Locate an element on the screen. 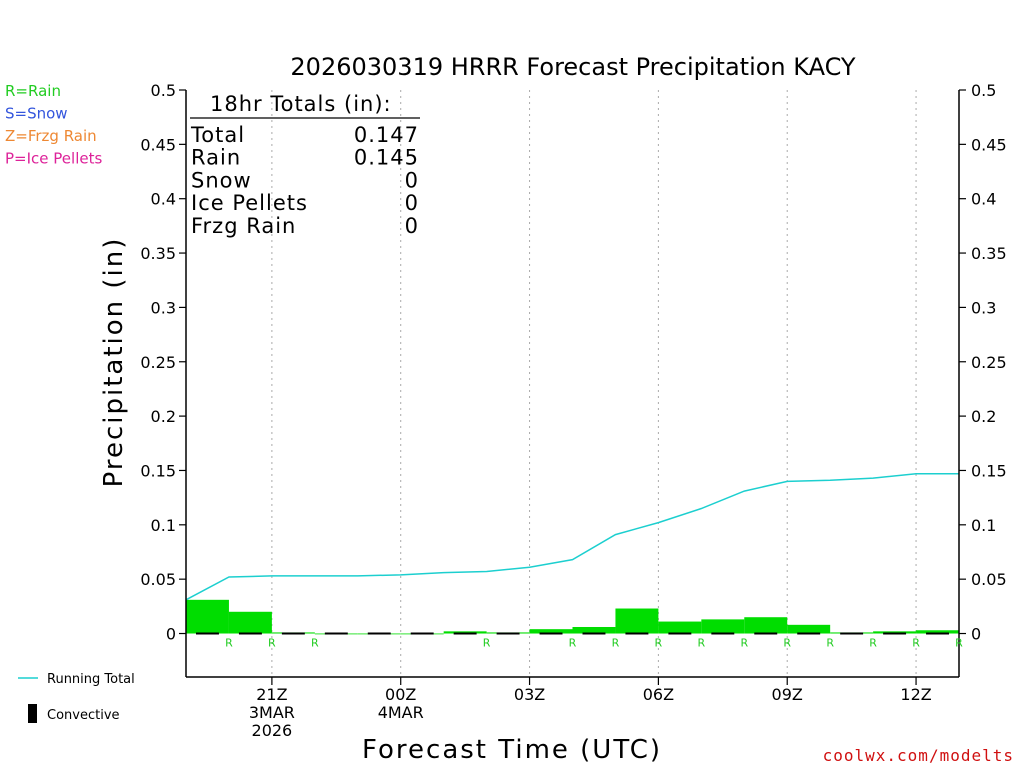 The height and width of the screenshot is (768, 1024). credit-text: coolwx.com/modelts is located at coordinates (918, 755).